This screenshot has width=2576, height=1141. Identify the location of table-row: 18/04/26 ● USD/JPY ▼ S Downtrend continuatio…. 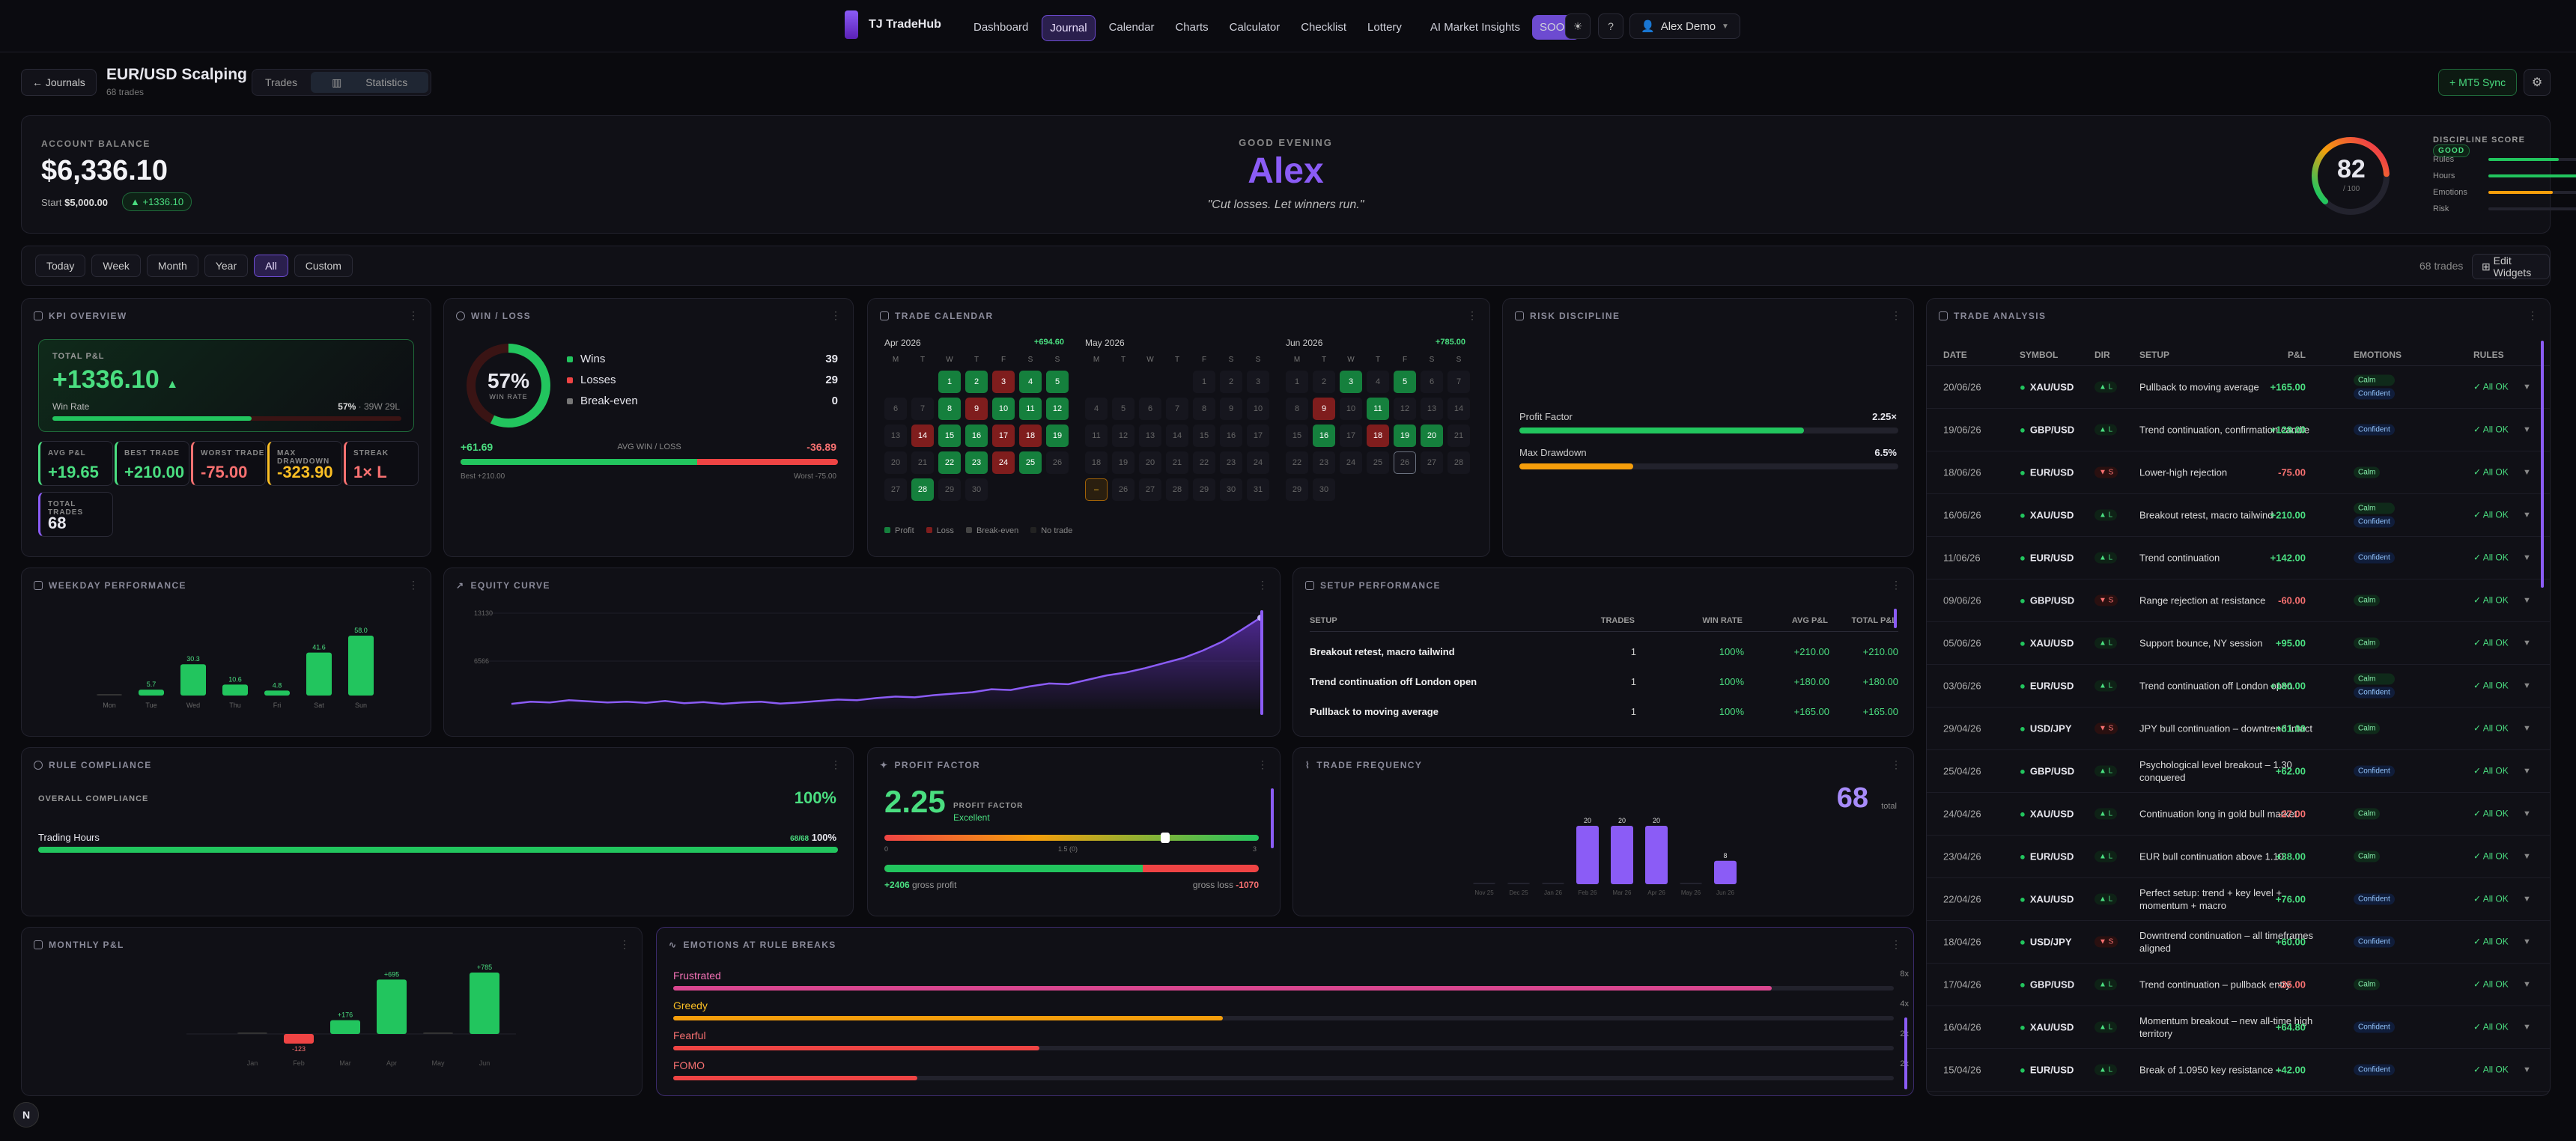
(2238, 942).